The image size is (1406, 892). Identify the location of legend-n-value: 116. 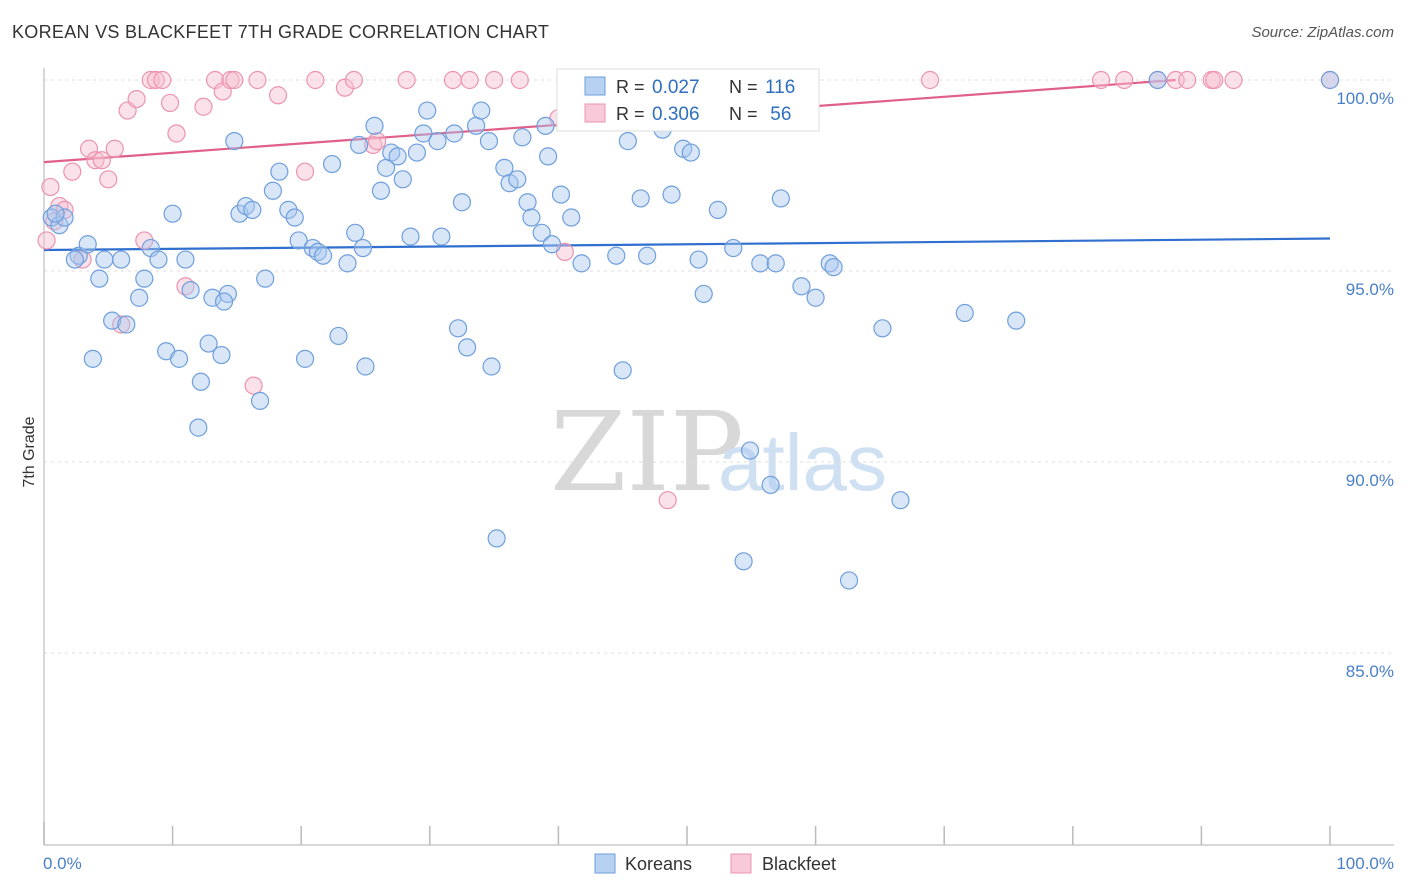
(780, 87).